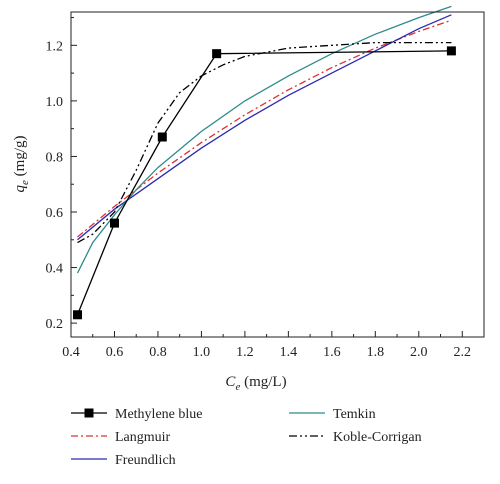  What do you see at coordinates (20, 188) in the screenshot?
I see `y-axis-label-main: q` at bounding box center [20, 188].